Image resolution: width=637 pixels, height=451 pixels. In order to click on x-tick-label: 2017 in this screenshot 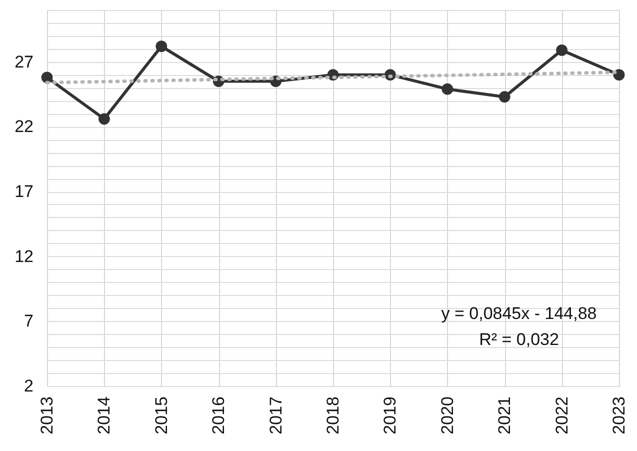, I will do `click(276, 415)`.